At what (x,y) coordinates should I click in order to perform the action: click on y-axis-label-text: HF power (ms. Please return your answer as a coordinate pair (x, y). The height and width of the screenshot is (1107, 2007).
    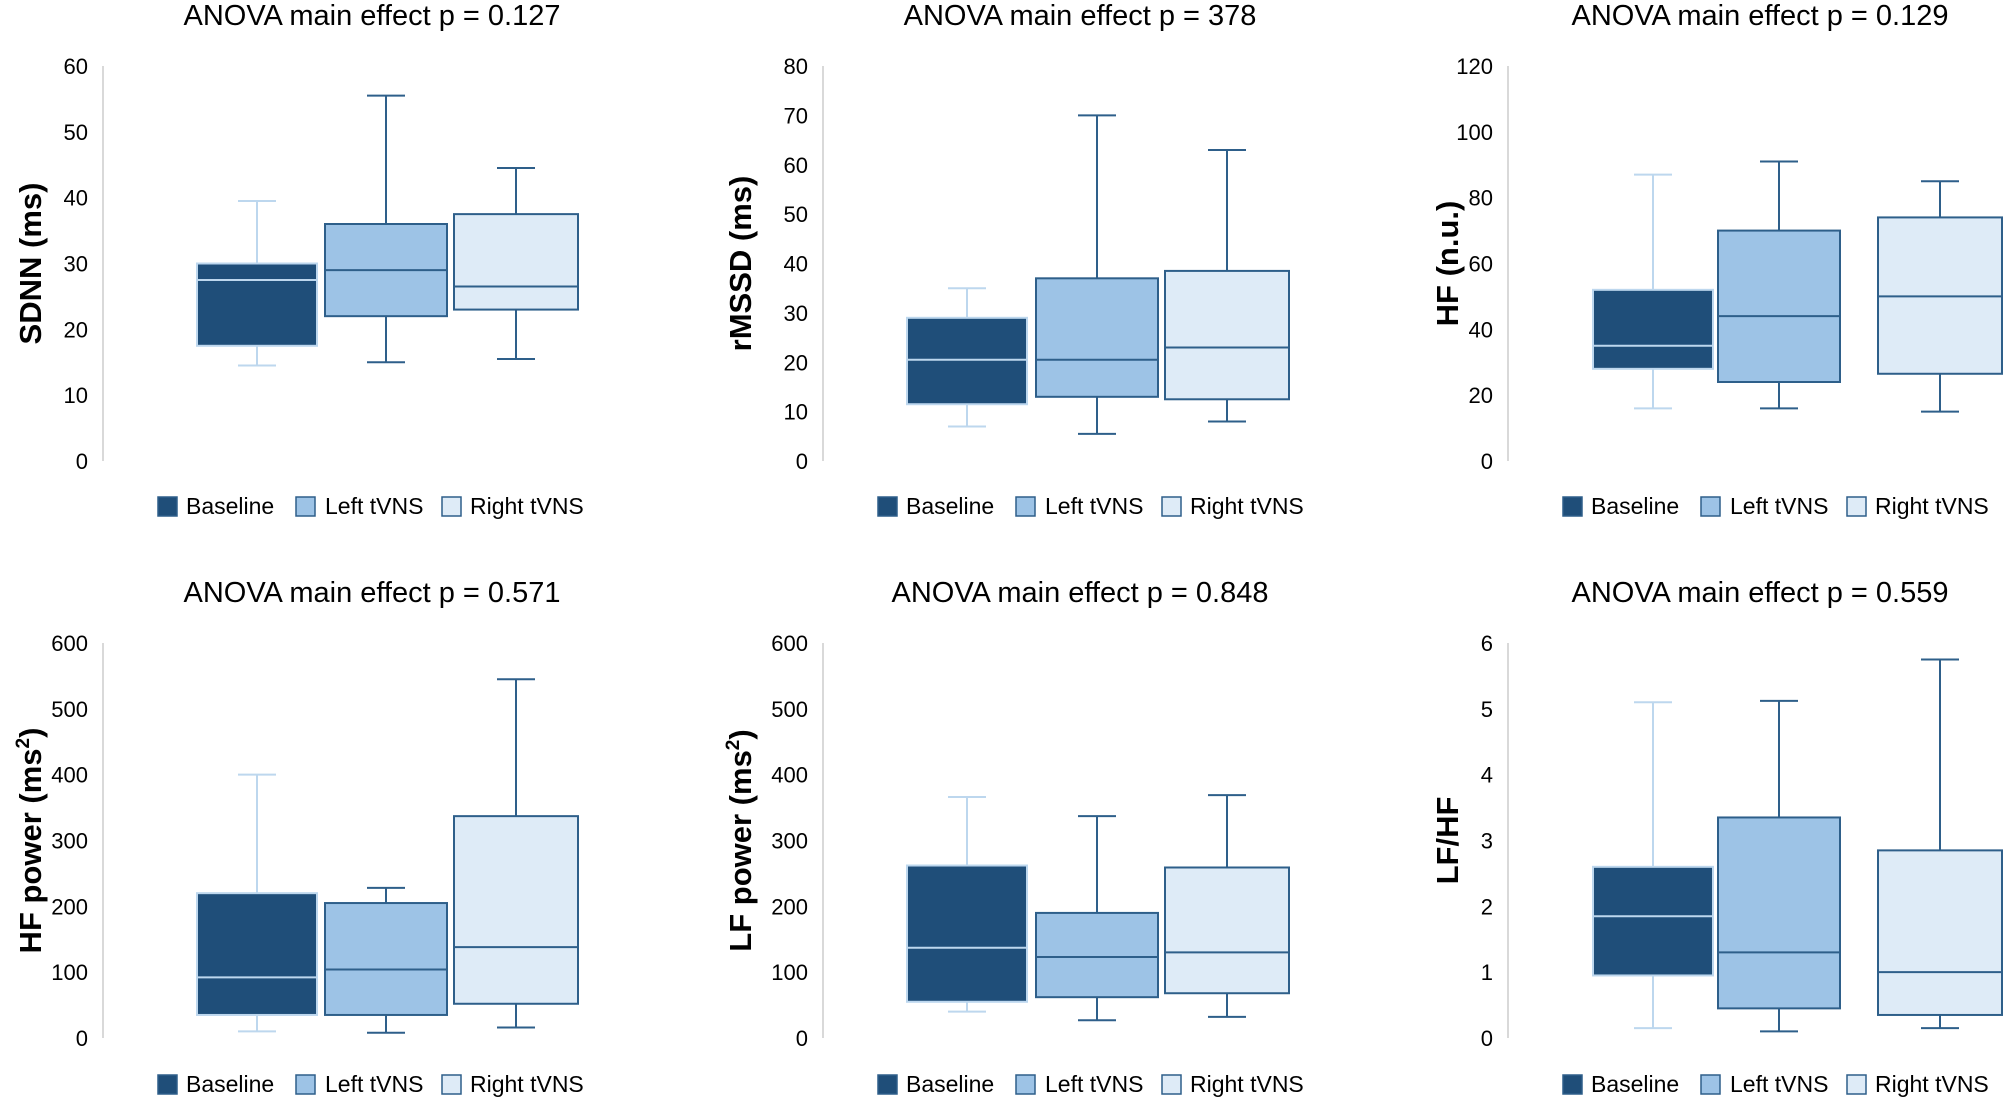
    Looking at the image, I should click on (30, 850).